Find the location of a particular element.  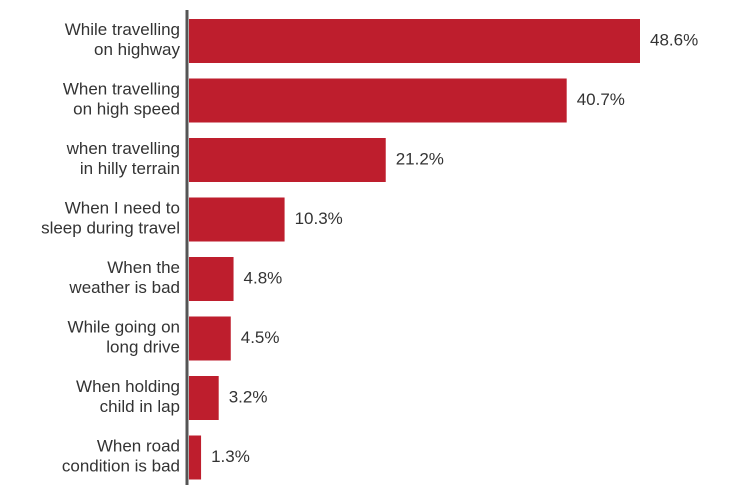

category-label-line: While going on is located at coordinates (124, 327).